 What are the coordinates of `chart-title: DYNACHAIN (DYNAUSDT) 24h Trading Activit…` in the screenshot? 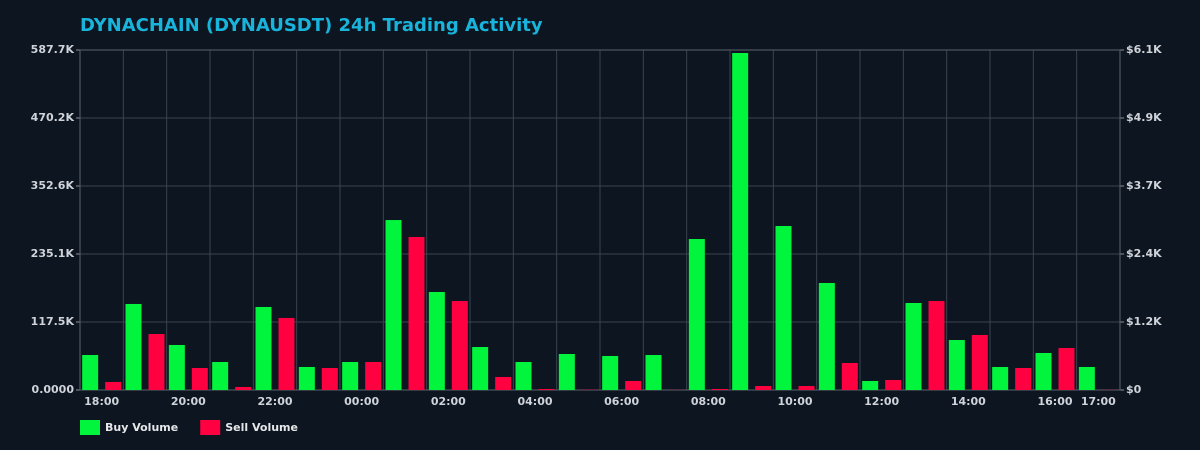 It's located at (311, 25).